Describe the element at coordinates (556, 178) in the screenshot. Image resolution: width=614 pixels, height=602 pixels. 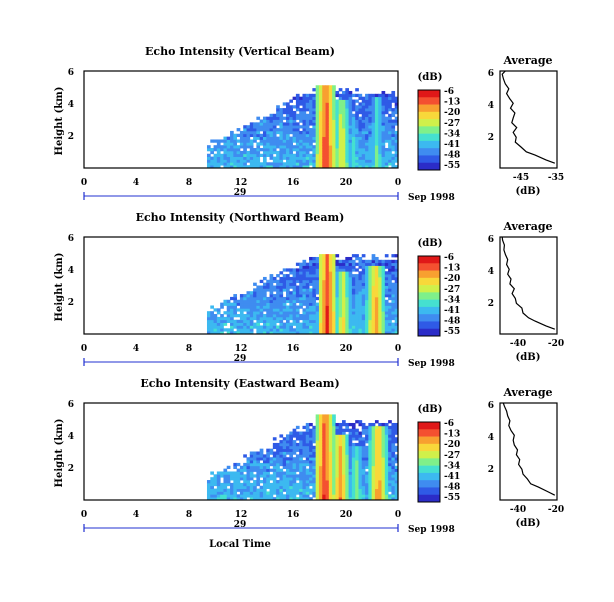
I see `profile-x-tick: -35` at that location.